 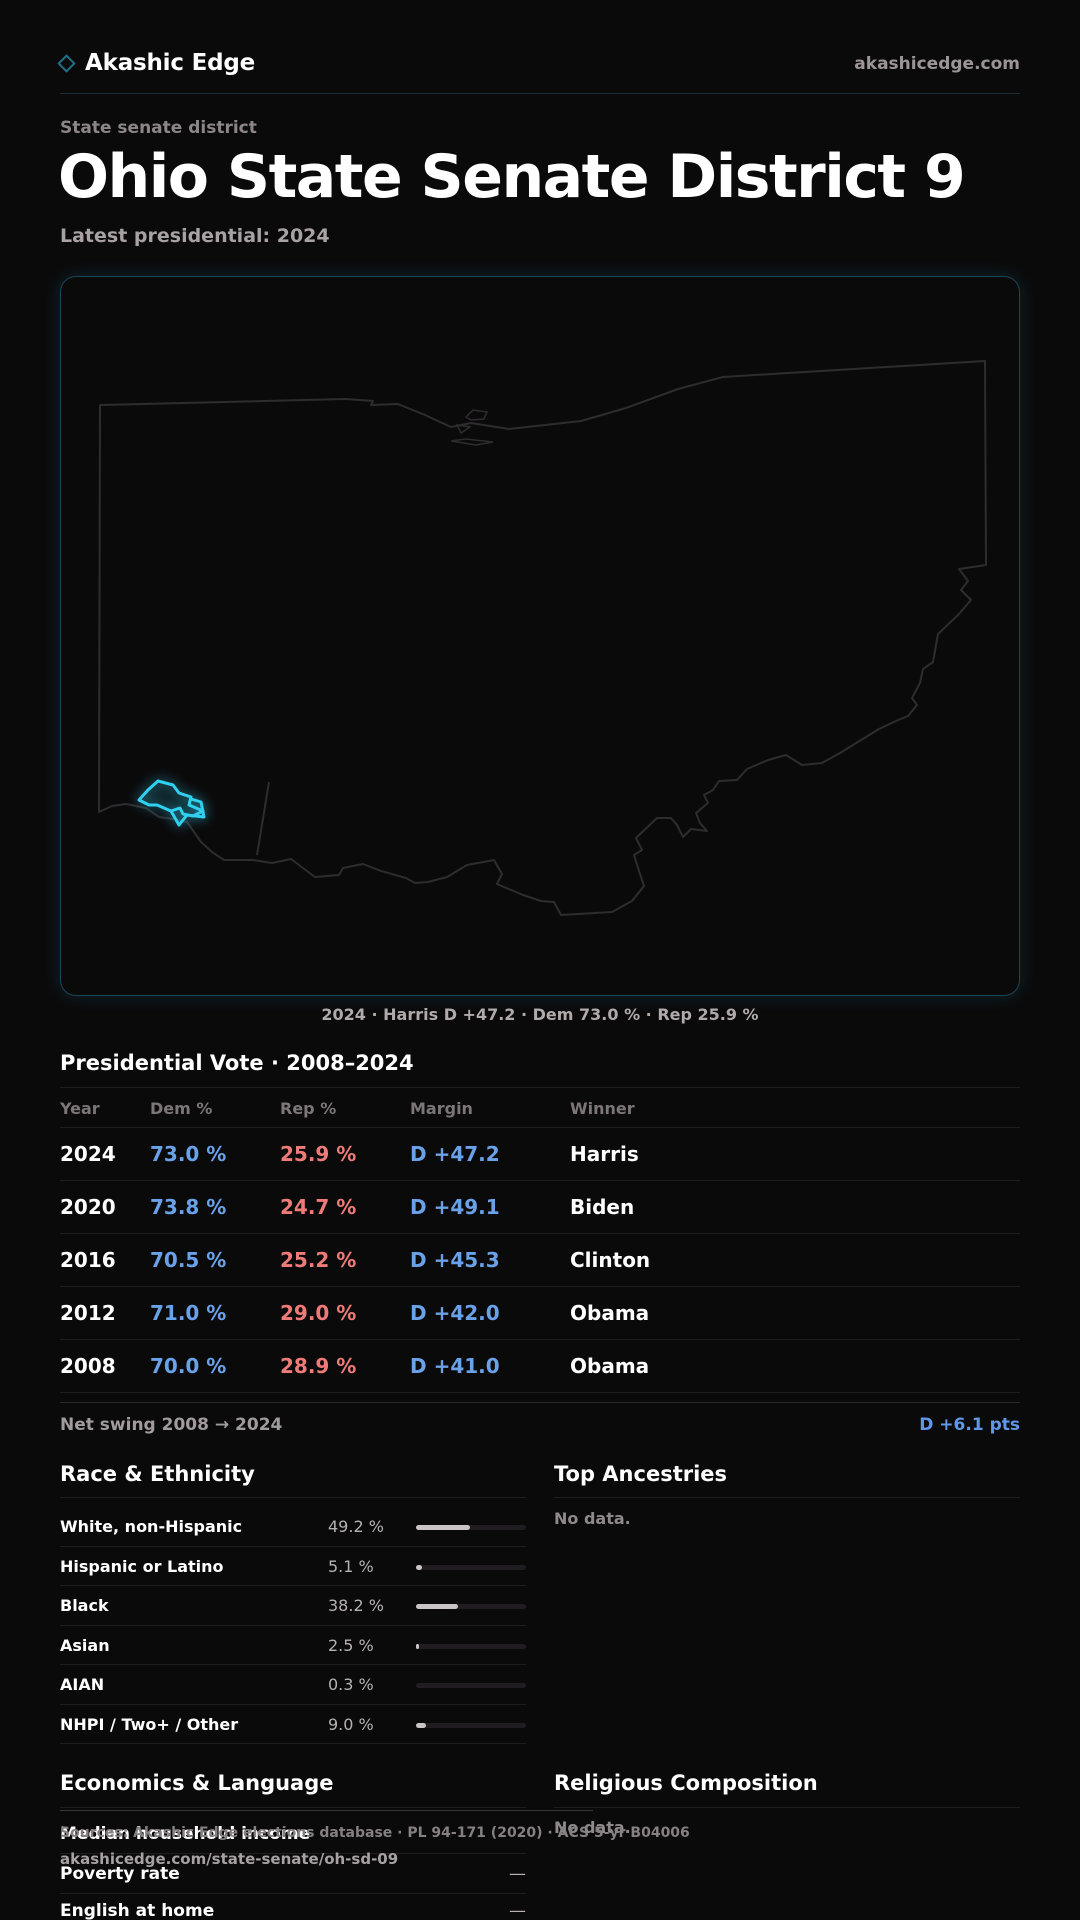 What do you see at coordinates (318, 1366) in the screenshot?
I see `cell-rep: 28.9 %` at bounding box center [318, 1366].